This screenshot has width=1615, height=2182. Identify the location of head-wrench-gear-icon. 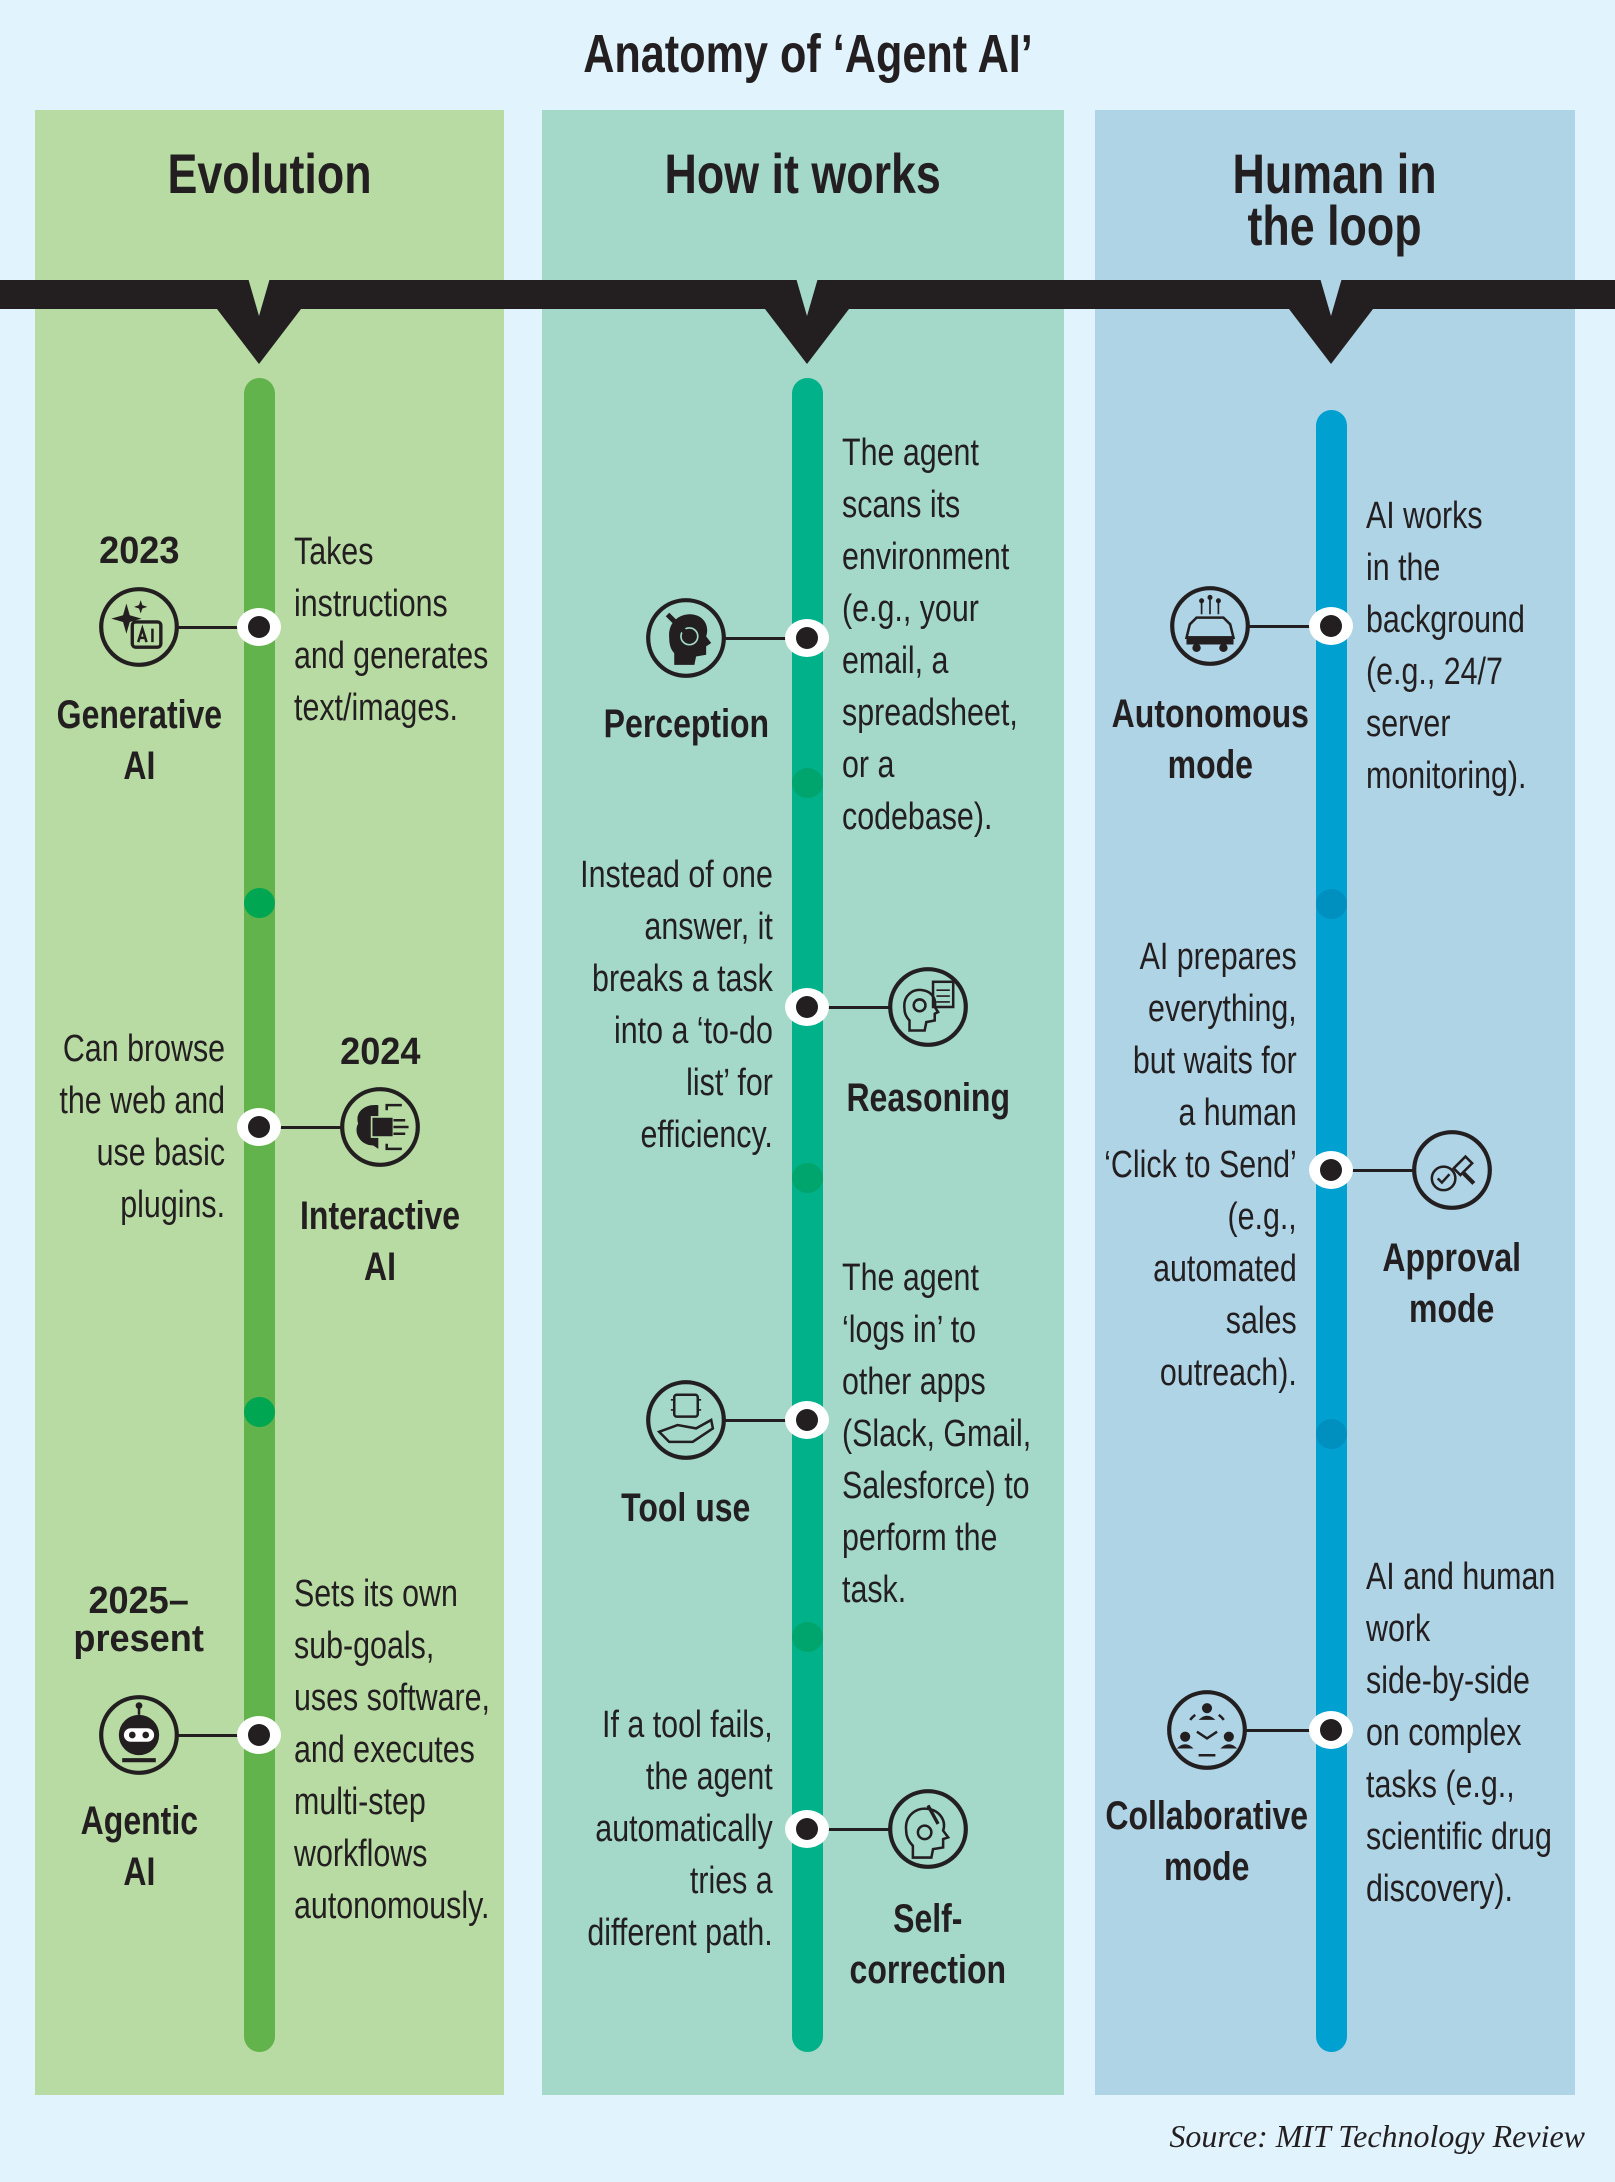
(928, 1829).